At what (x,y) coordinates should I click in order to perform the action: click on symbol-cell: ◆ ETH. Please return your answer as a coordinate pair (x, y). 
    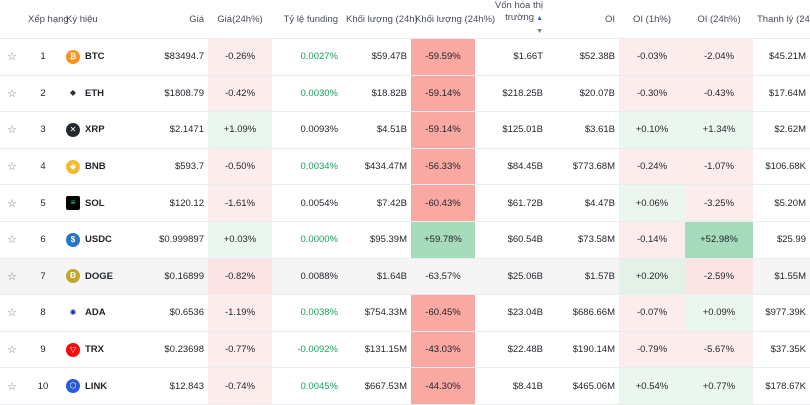
    Looking at the image, I should click on (97, 94).